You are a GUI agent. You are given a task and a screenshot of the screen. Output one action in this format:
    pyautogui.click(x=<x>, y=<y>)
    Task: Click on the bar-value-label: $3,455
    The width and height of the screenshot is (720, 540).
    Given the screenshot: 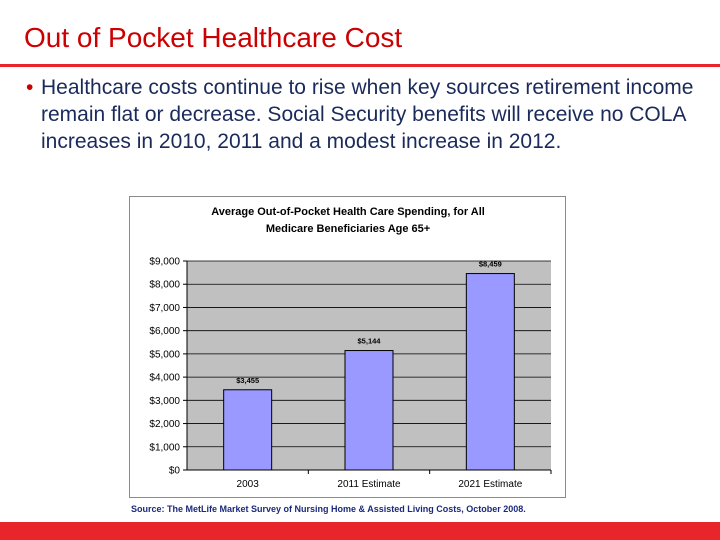 What is the action you would take?
    pyautogui.click(x=247, y=380)
    